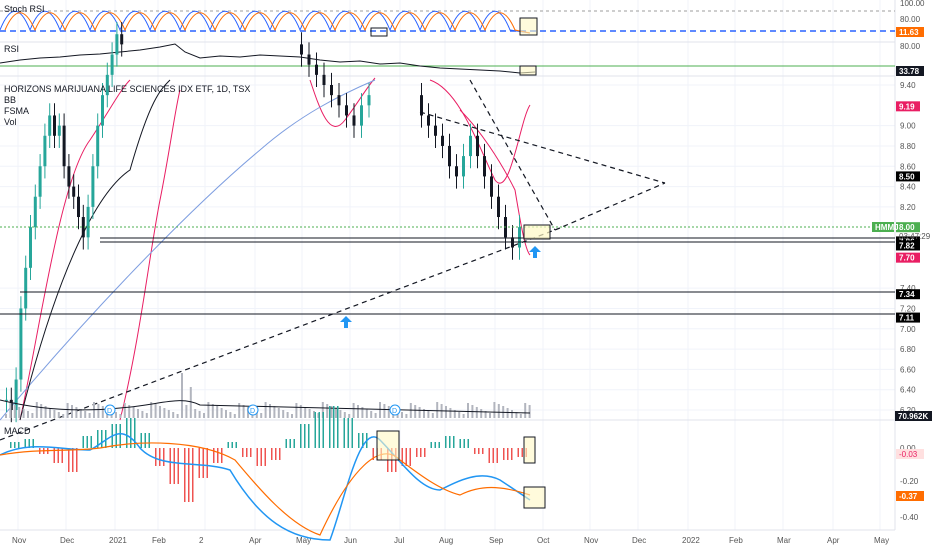  Describe the element at coordinates (908, 126) in the screenshot. I see `y-tick-label: 9.00` at that location.